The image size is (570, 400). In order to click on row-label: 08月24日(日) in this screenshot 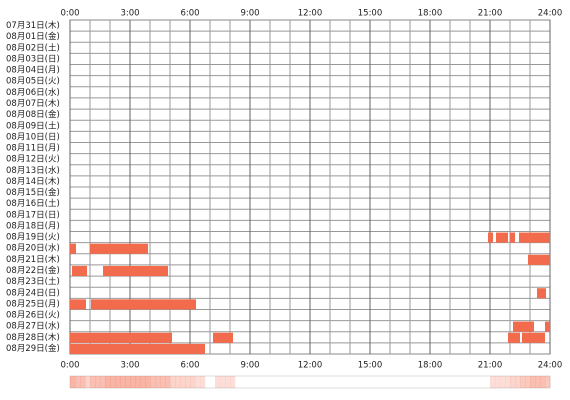, I will do `click(33, 293)`.